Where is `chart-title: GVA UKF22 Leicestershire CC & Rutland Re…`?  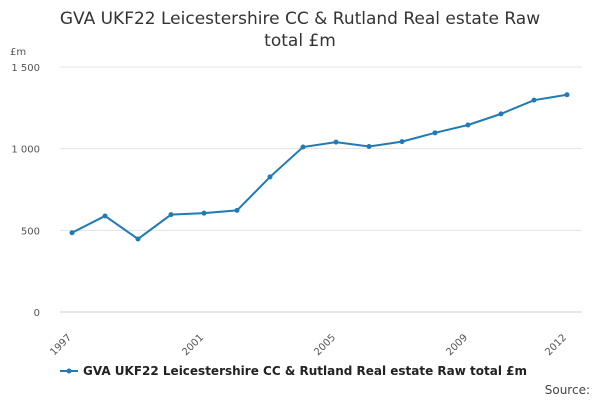 chart-title: GVA UKF22 Leicestershire CC & Rutland Re… is located at coordinates (300, 30).